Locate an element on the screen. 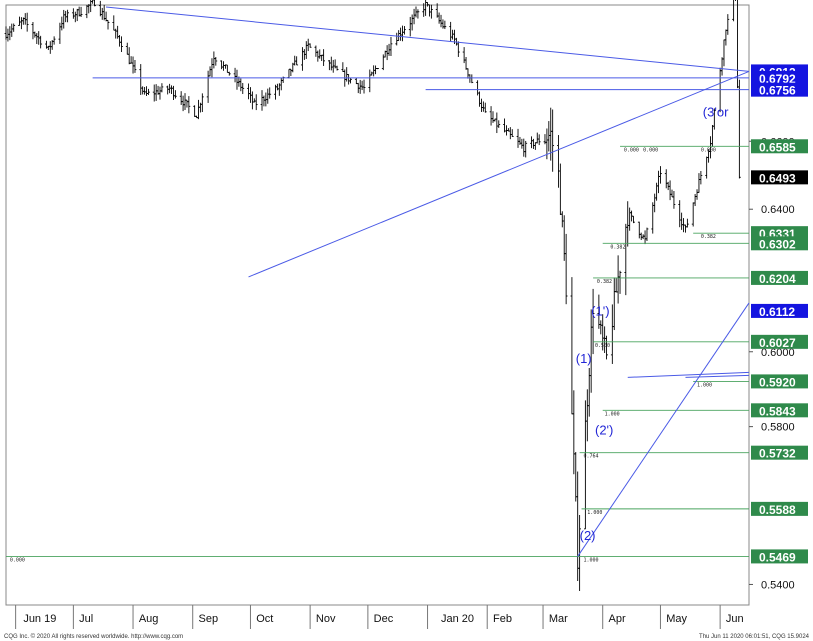 This screenshot has width=813, height=641. level-label: 0.5843 is located at coordinates (777, 411).